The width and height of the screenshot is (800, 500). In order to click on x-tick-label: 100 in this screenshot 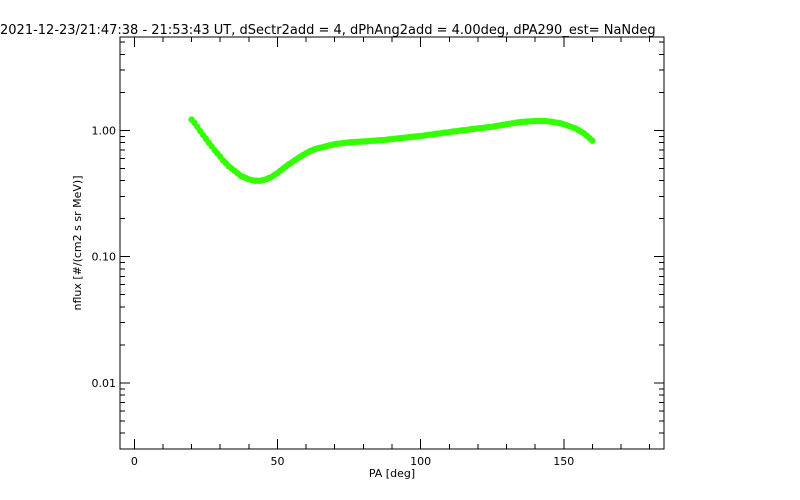, I will do `click(420, 461)`.